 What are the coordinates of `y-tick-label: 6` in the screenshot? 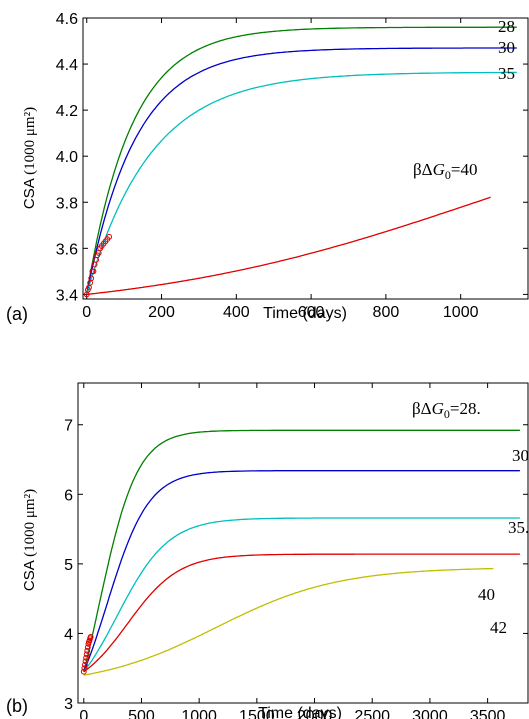 It's located at (68, 495).